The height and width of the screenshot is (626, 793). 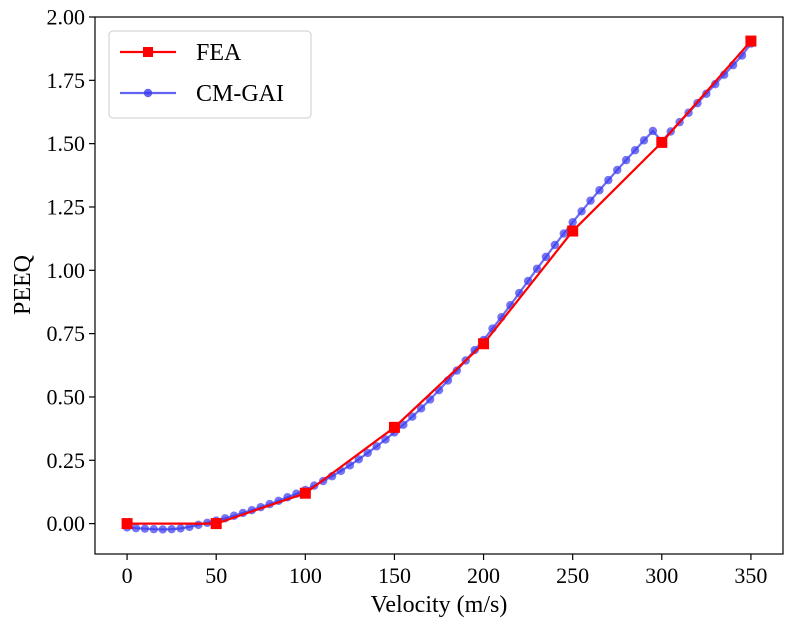 What do you see at coordinates (216, 575) in the screenshot?
I see `x-tick-label: 50` at bounding box center [216, 575].